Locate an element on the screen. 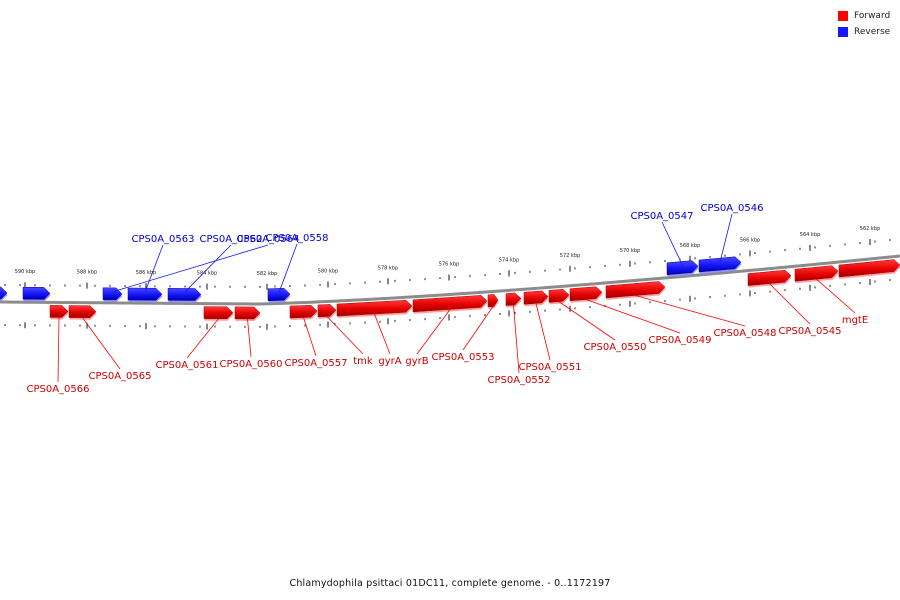 The image size is (900, 600). reverse-swatch is located at coordinates (843, 31).